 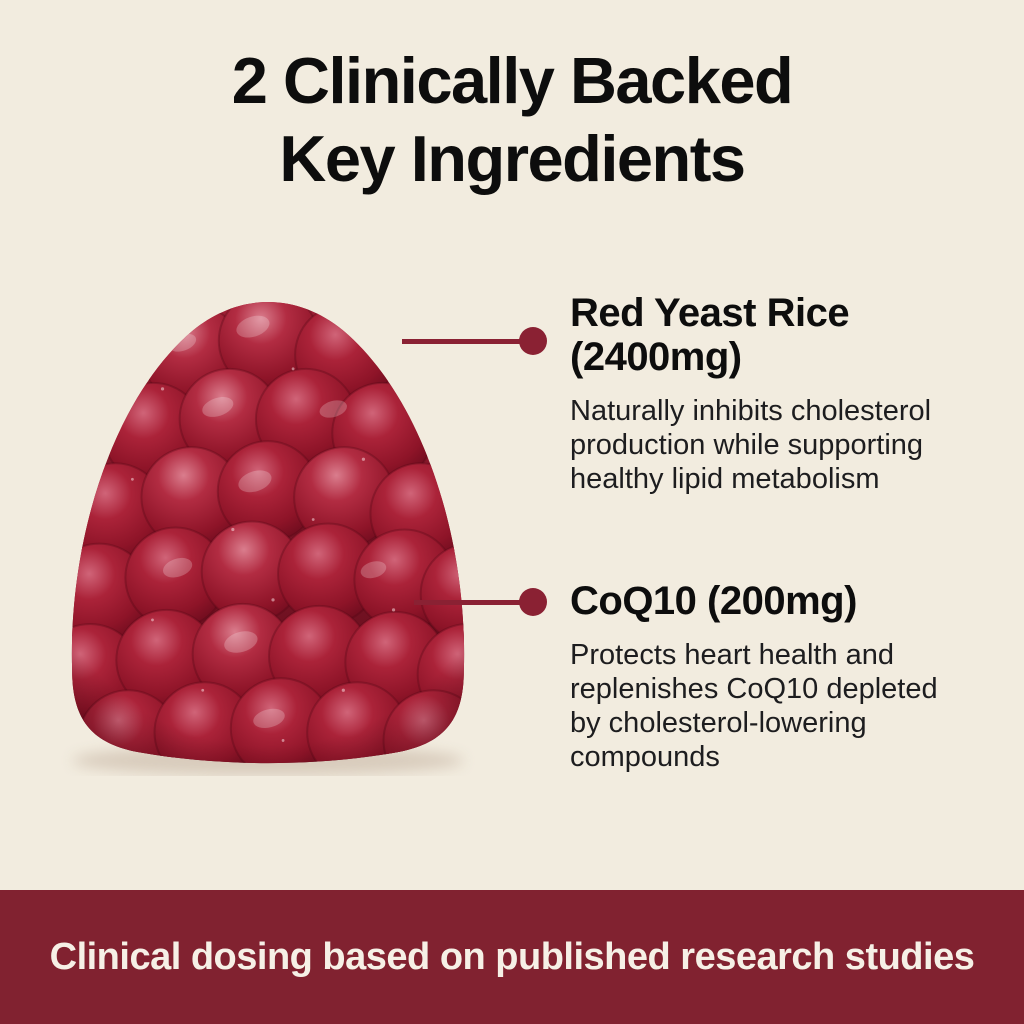 I want to click on callout-title: CoQ10 (200mg), so click(x=713, y=601).